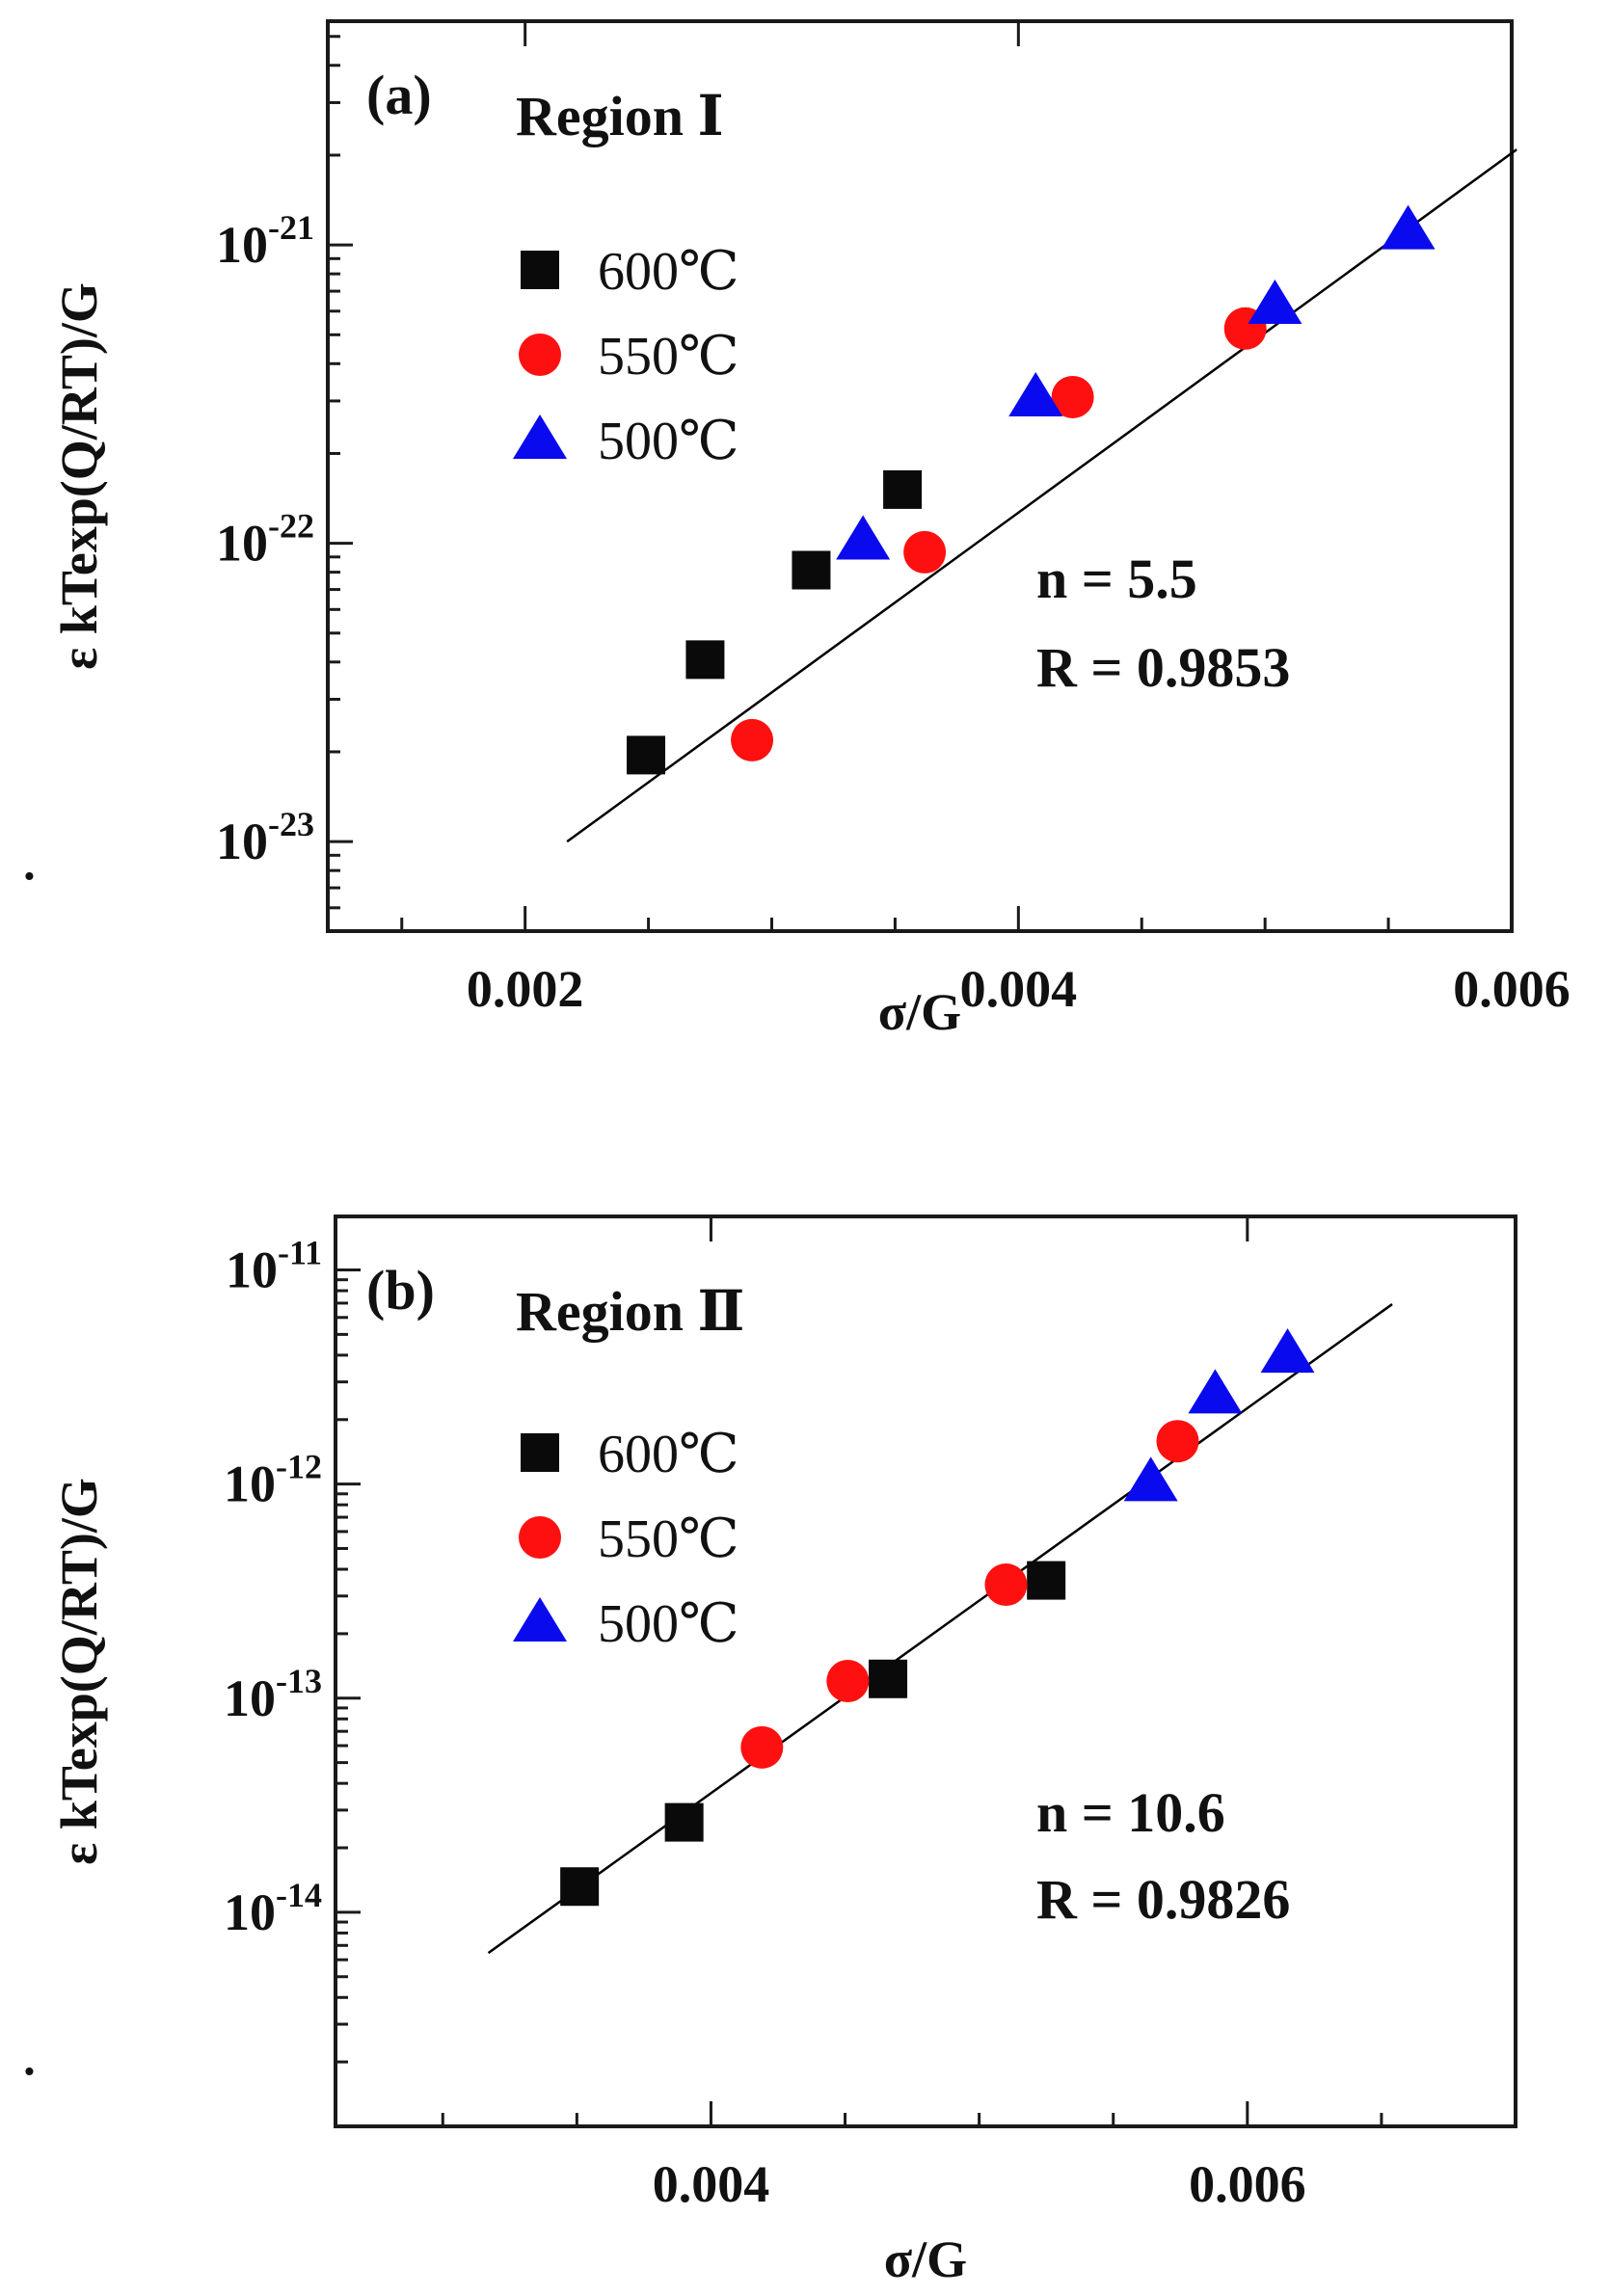 This screenshot has width=1611, height=2296. Describe the element at coordinates (711, 2184) in the screenshot. I see `panel-b-x-tick-label: 0.004` at that location.